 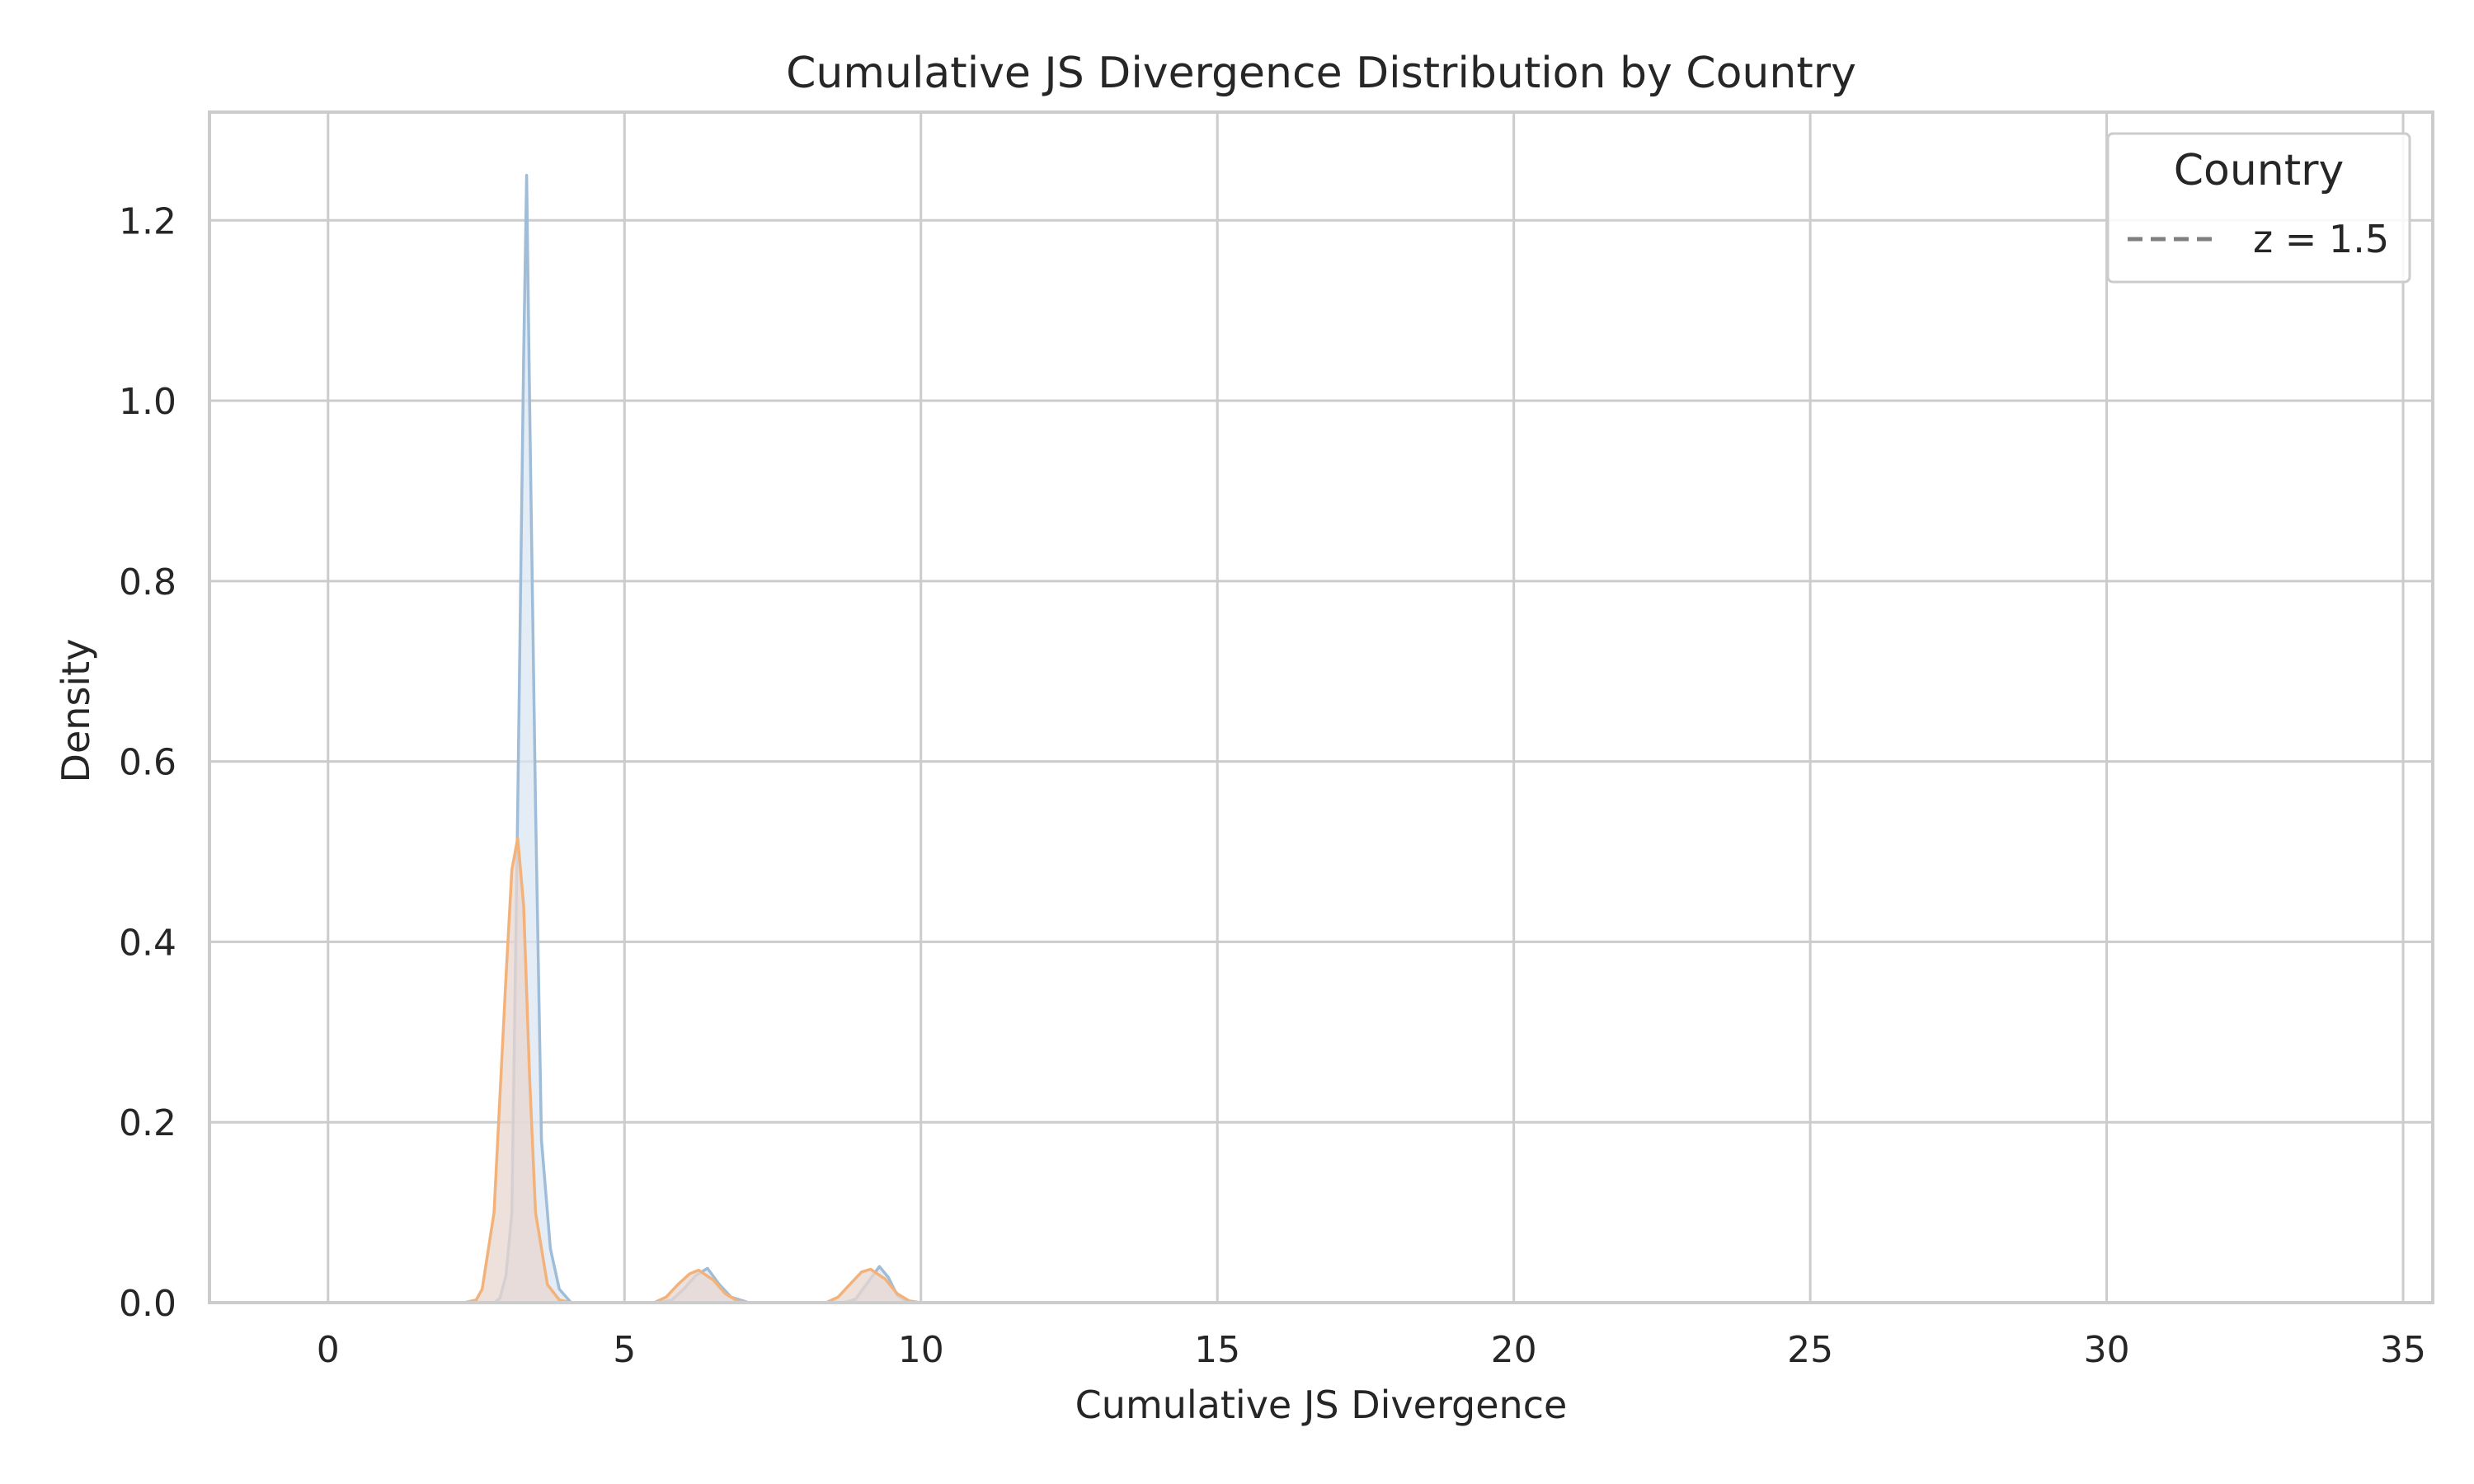 I want to click on y-tick-label: 0.0, so click(x=147, y=1304).